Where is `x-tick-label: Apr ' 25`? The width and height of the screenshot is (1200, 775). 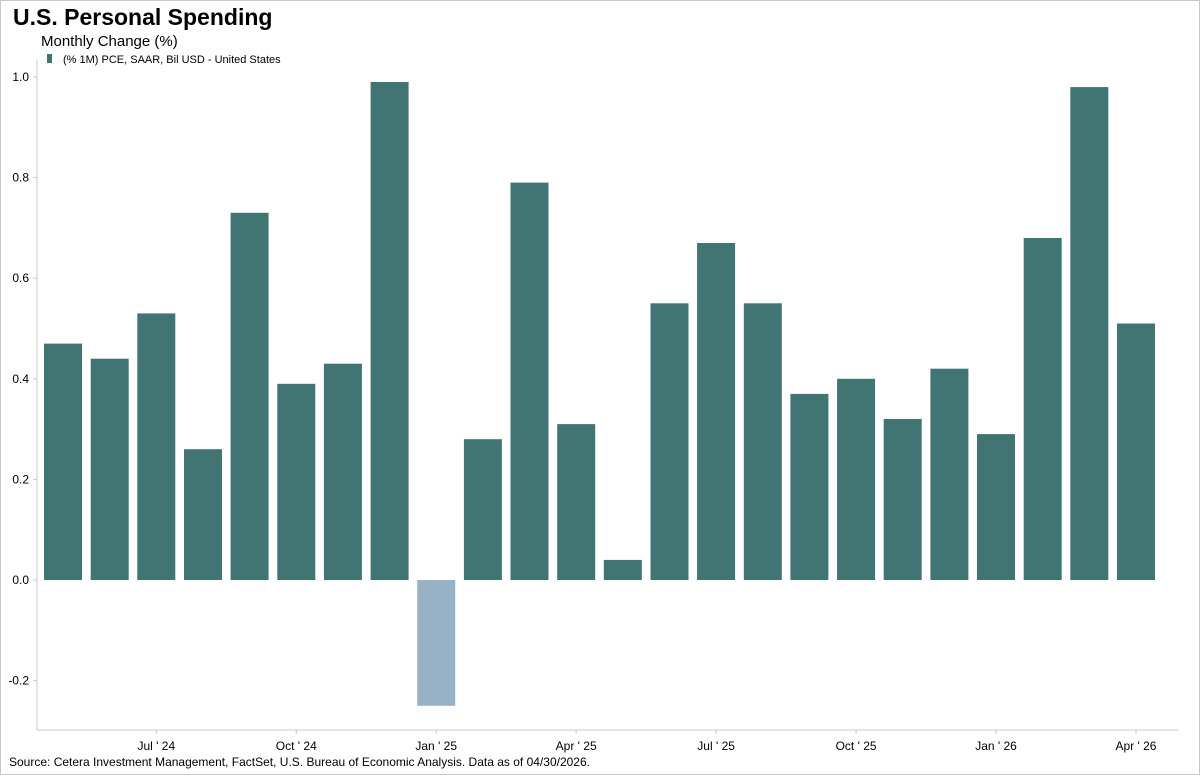
x-tick-label: Apr ' 25 is located at coordinates (576, 746).